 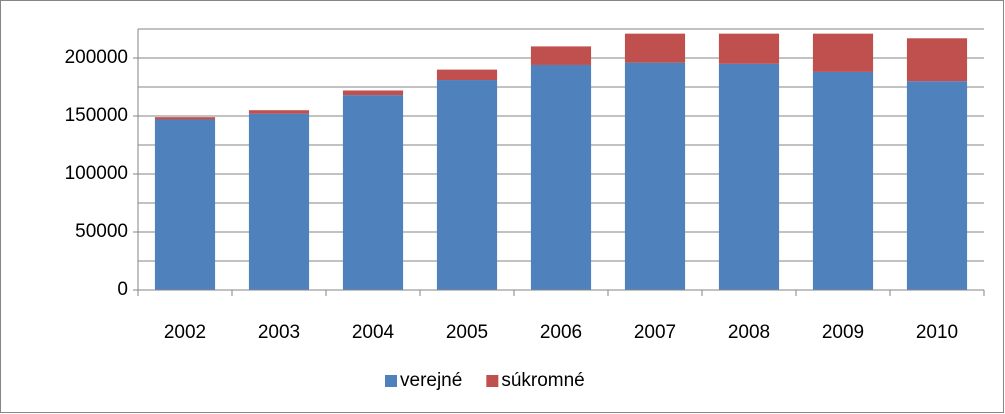 I want to click on x-tick-label: 2006, so click(x=561, y=332).